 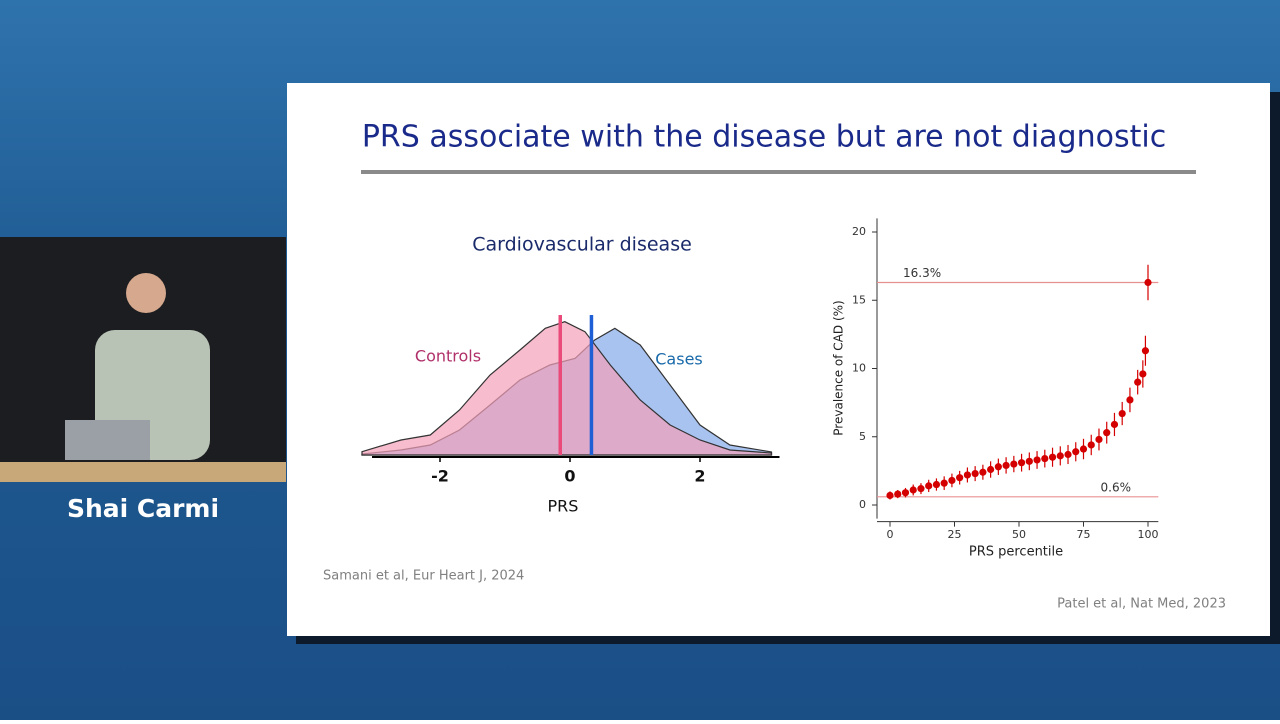 What do you see at coordinates (1148, 534) in the screenshot?
I see `x-tick-label: 100` at bounding box center [1148, 534].